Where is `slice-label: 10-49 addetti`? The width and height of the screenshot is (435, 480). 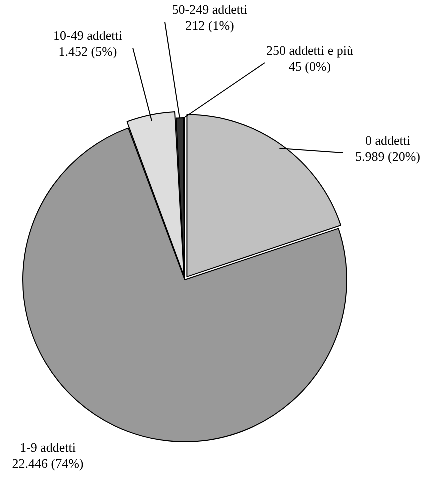 slice-label: 10-49 addetti is located at coordinates (88, 35).